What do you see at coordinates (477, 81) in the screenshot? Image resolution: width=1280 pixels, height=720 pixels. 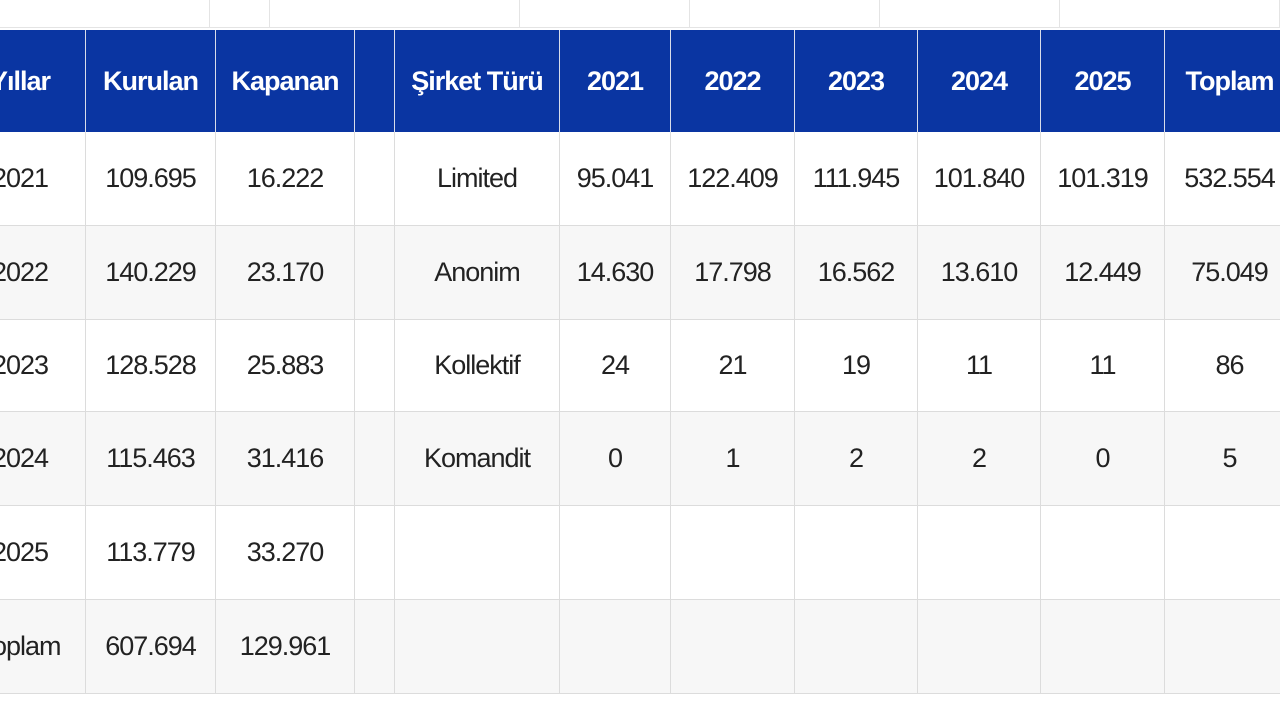 I see `header-cell: Şirket Türü` at bounding box center [477, 81].